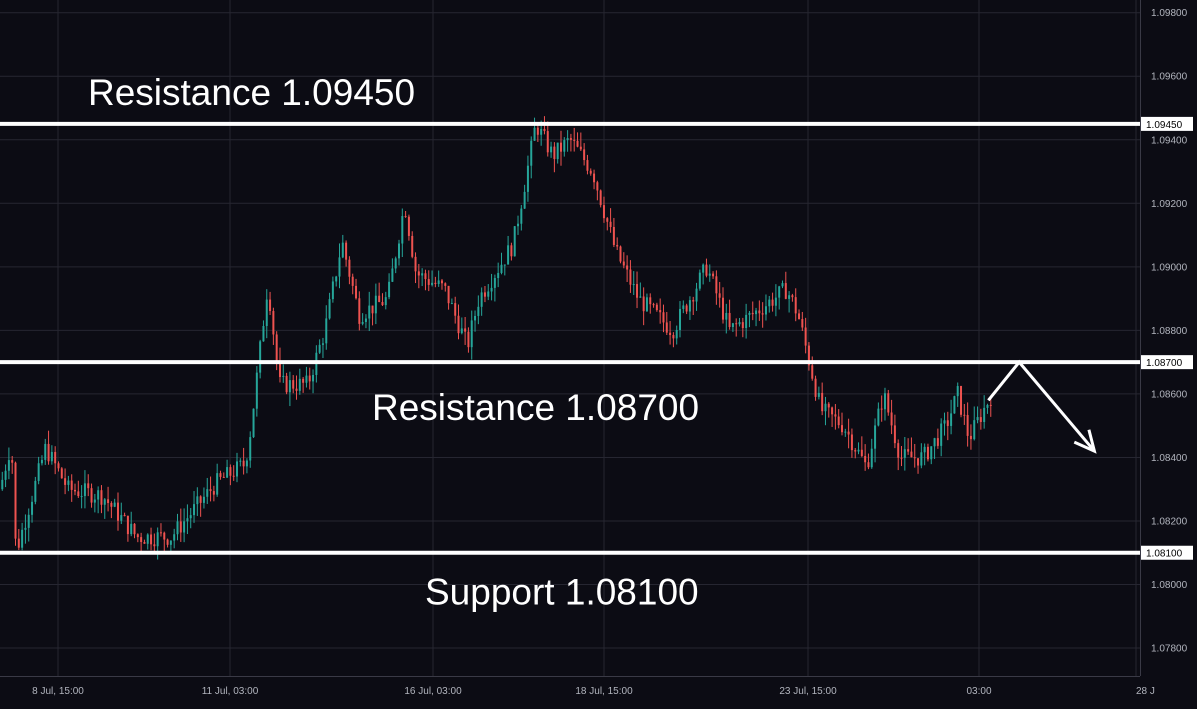 This screenshot has width=1197, height=709. Describe the element at coordinates (1164, 363) in the screenshot. I see `price-tag-label: 1.08700` at that location.